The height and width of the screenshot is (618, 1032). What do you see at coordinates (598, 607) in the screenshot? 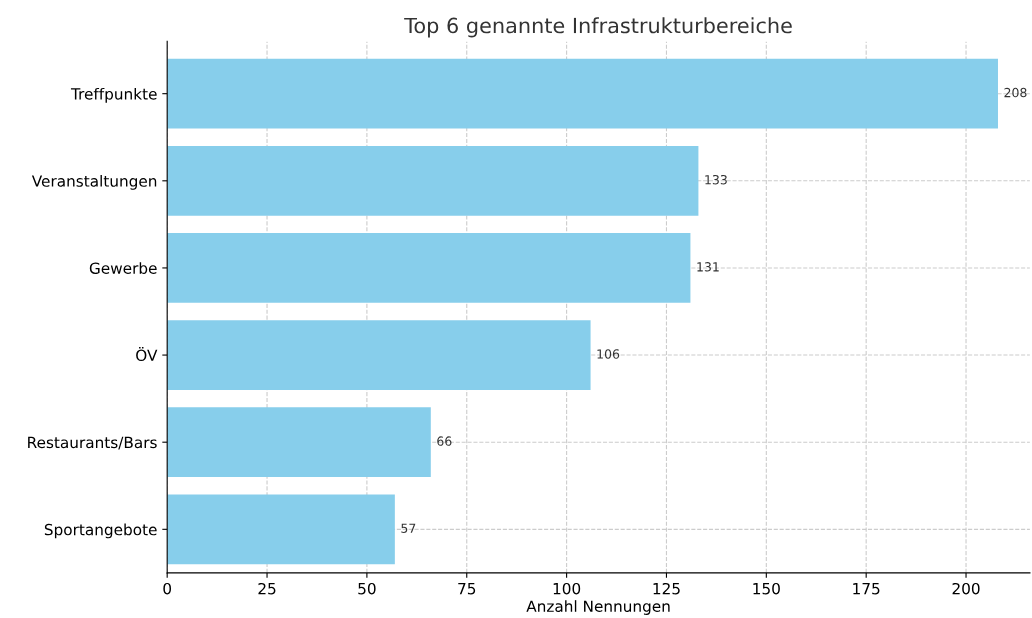
I see `x-axis-title: Anzahl Nennungen` at bounding box center [598, 607].